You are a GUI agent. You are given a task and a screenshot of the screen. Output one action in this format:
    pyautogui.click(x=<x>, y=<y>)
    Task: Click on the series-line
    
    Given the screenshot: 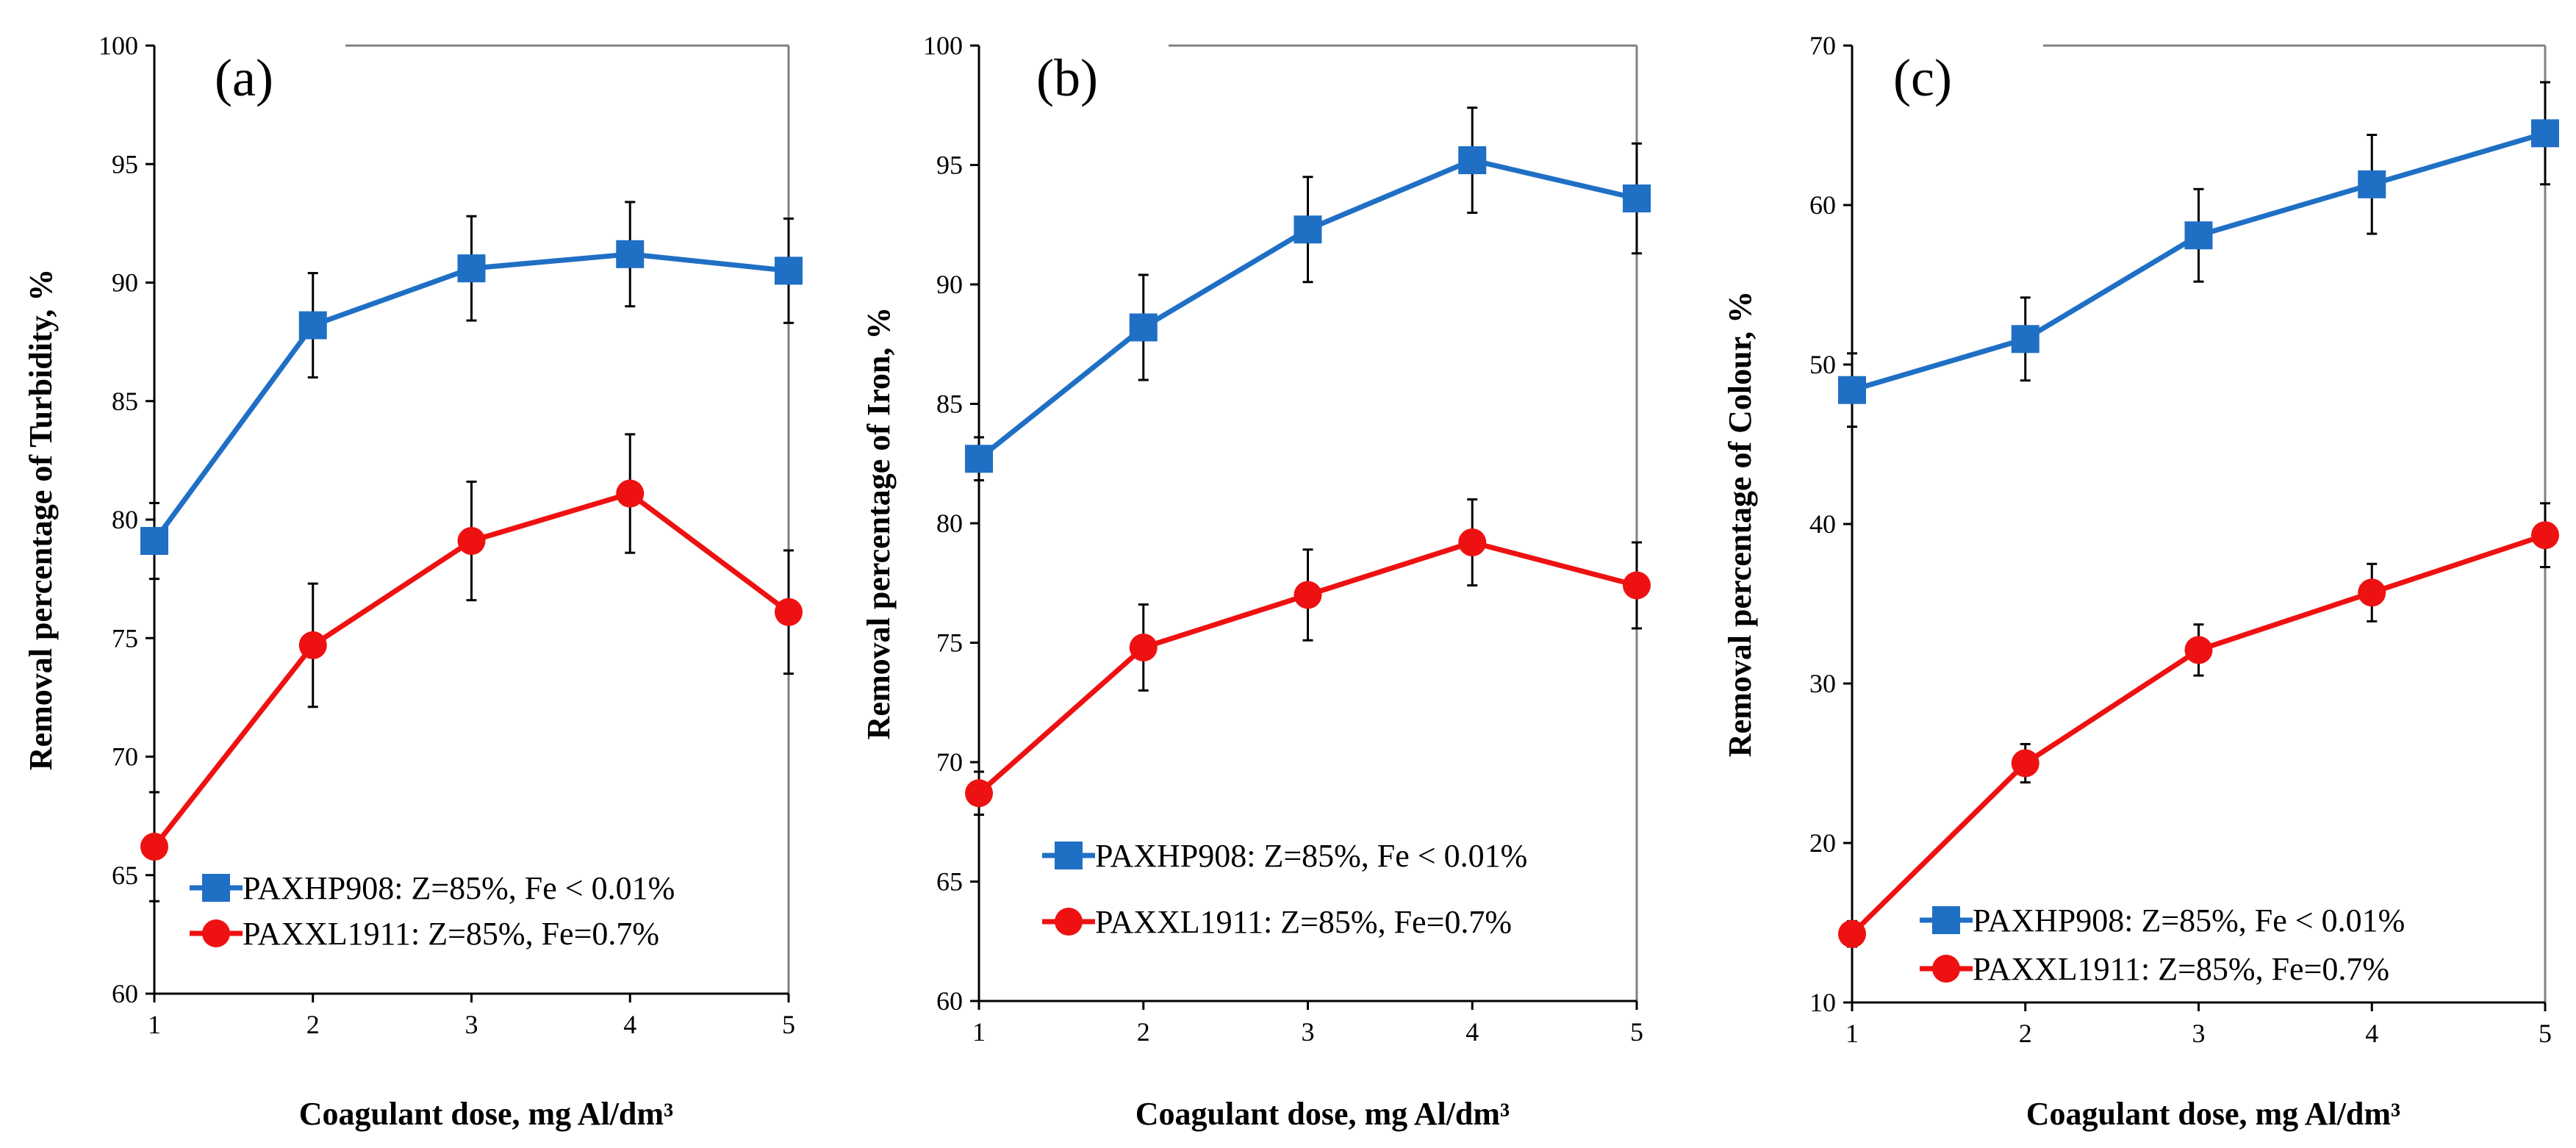 What is the action you would take?
    pyautogui.click(x=2198, y=734)
    